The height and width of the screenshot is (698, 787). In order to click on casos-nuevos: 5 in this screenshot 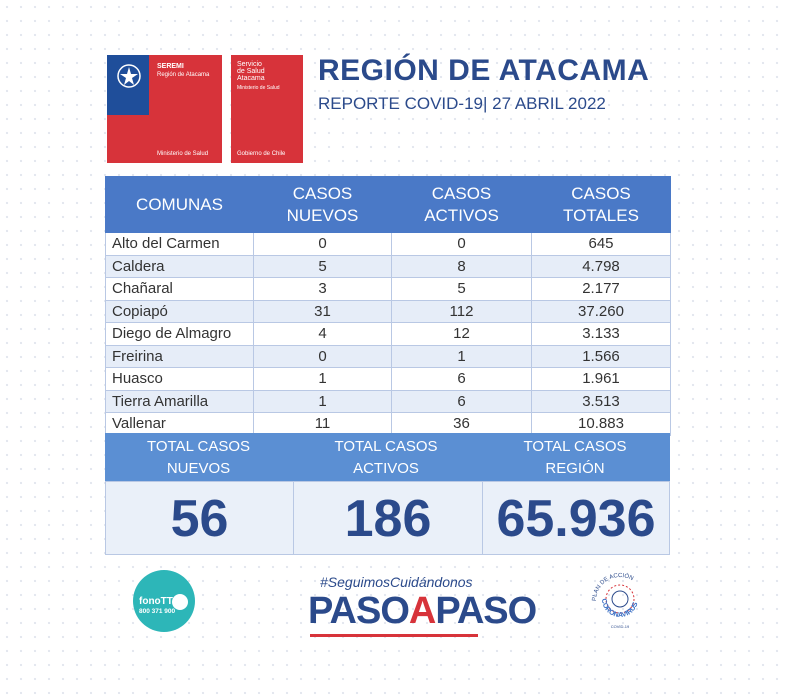, I will do `click(322, 266)`.